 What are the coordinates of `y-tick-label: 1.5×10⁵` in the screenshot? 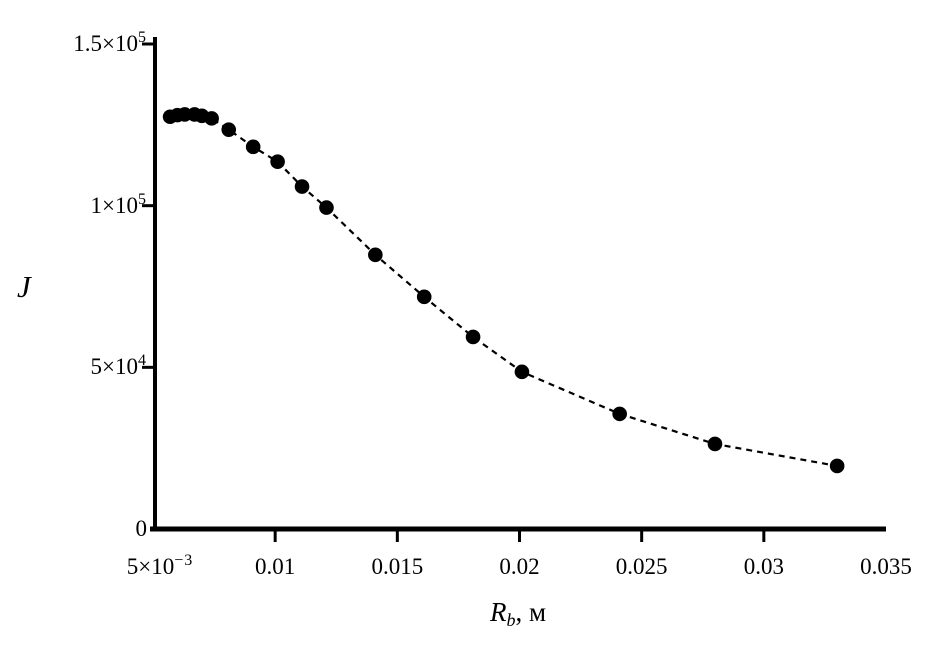 It's located at (110, 42).